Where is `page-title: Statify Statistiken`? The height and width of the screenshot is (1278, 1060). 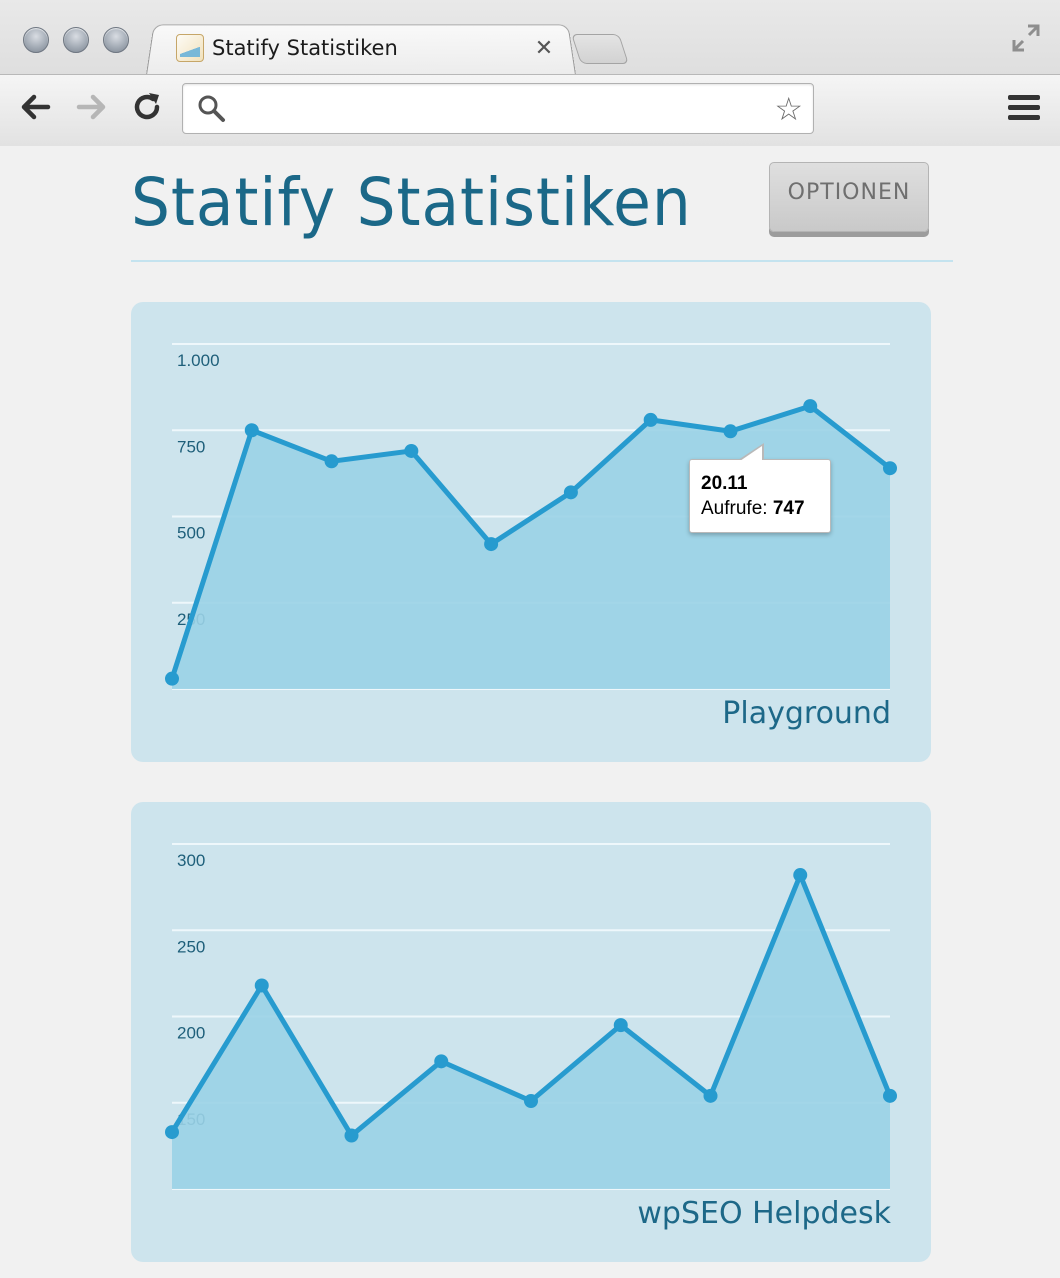 page-title: Statify Statistiken is located at coordinates (411, 202).